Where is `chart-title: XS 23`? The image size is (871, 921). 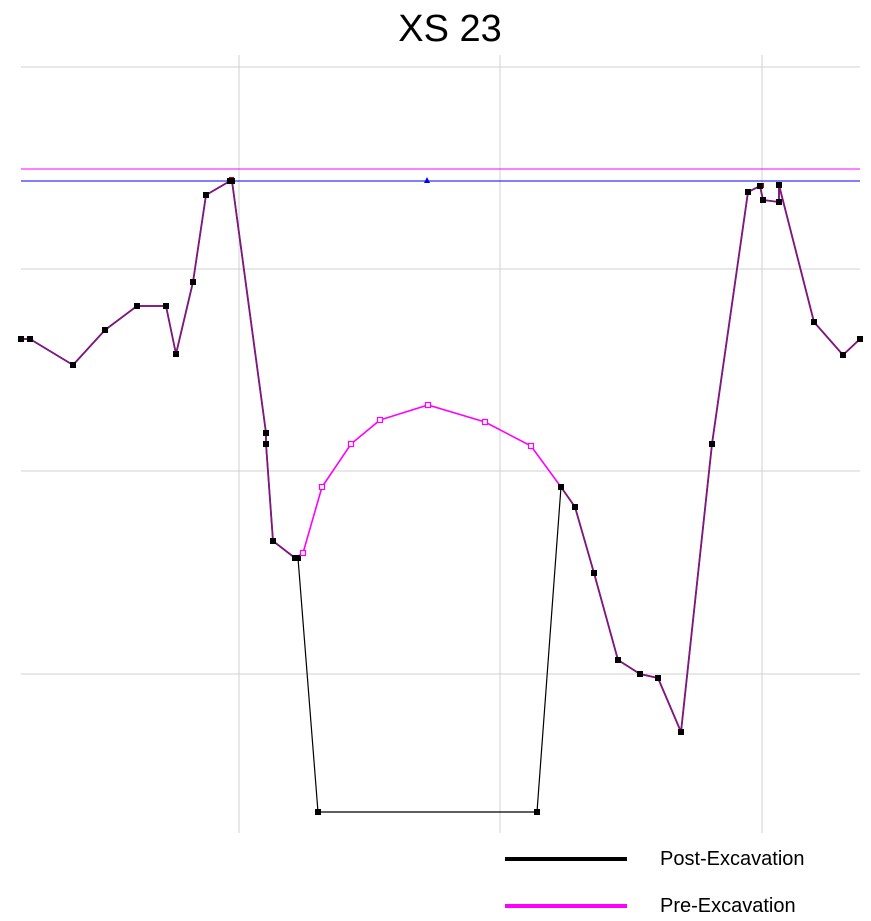 chart-title: XS 23 is located at coordinates (450, 29).